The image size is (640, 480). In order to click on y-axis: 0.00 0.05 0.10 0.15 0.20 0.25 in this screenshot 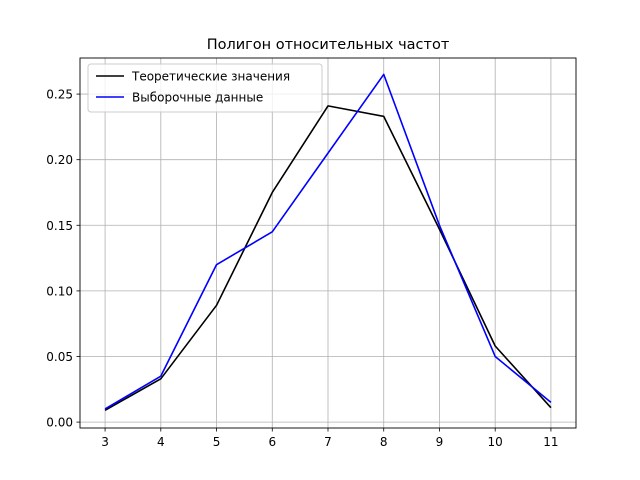, I will do `click(63, 259)`.